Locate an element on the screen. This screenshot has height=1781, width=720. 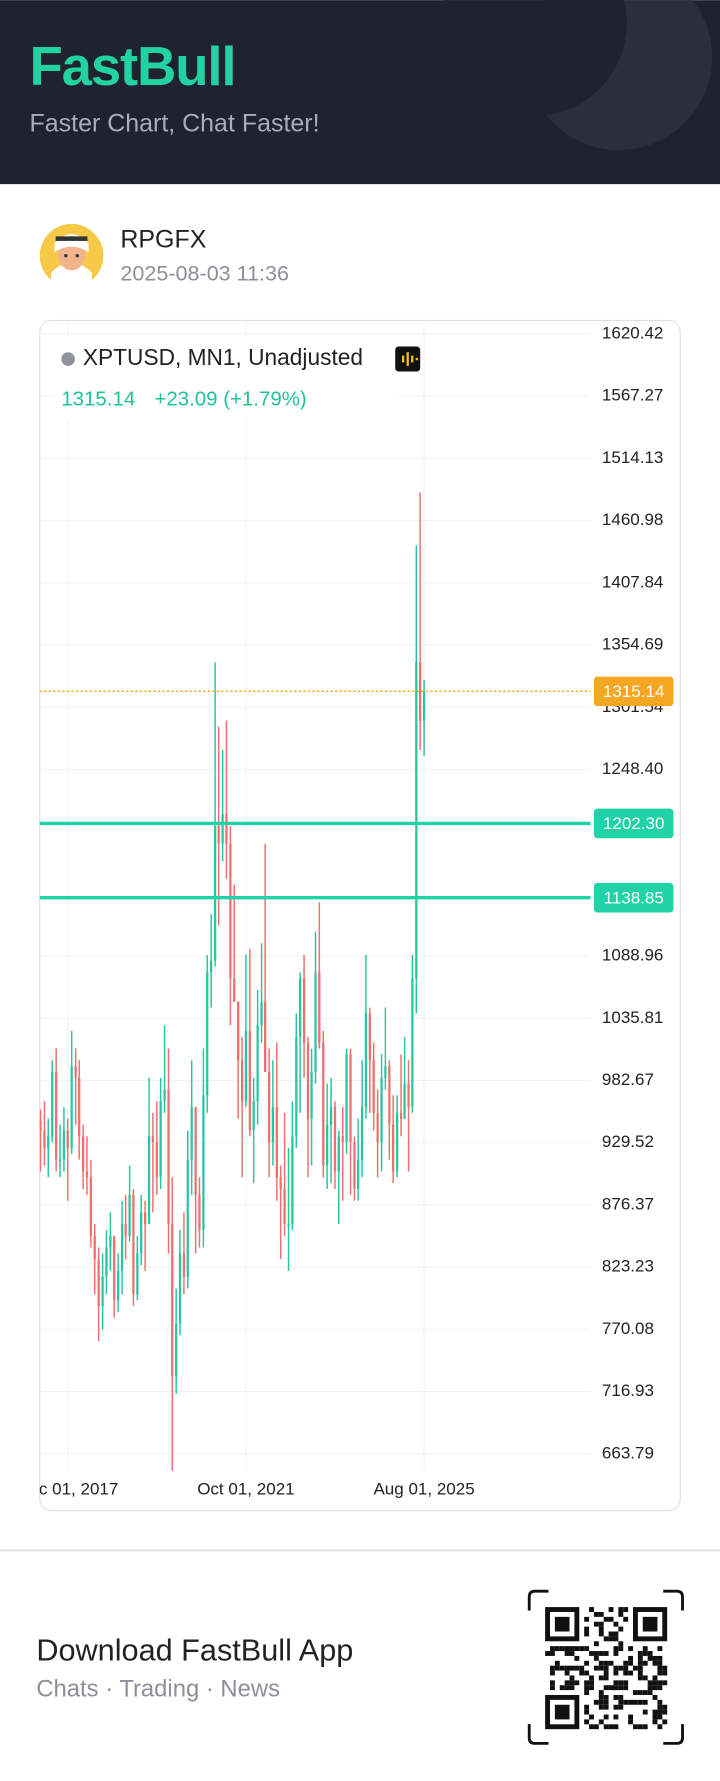
qr-code is located at coordinates (605, 1667).